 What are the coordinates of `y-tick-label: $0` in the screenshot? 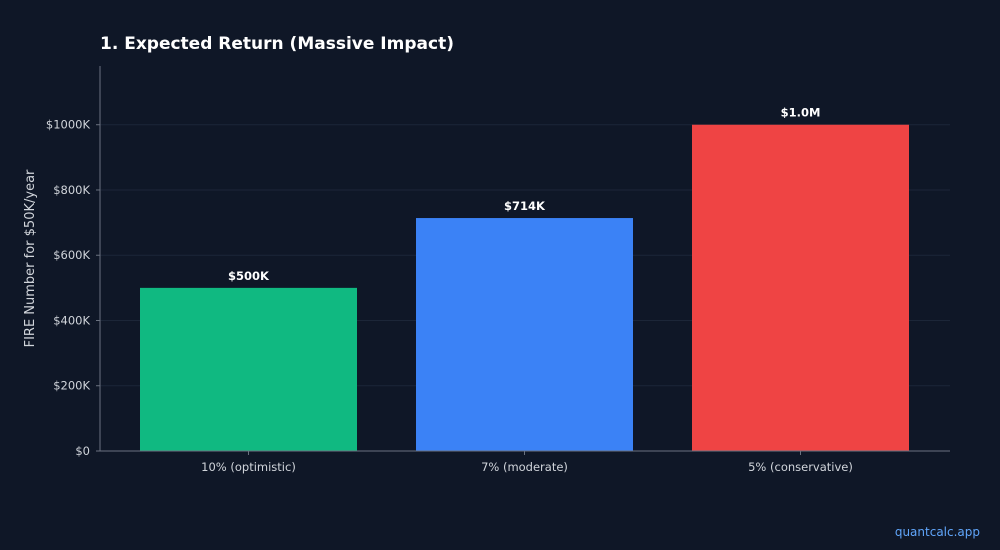 It's located at (82, 451).